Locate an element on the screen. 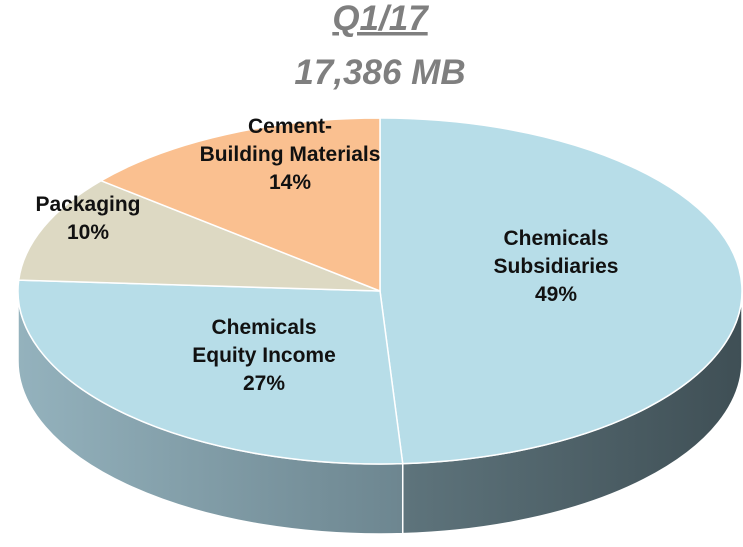  slice-label: Chemicals Subsidiaries is located at coordinates (556, 252).